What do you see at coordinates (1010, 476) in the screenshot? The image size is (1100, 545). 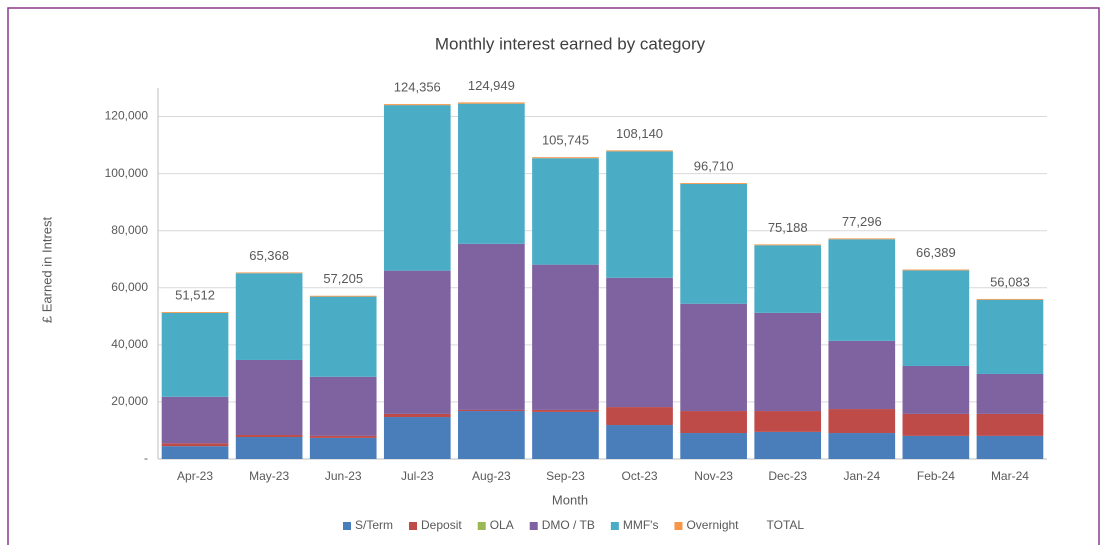 I see `x-tick-label: Mar-24` at bounding box center [1010, 476].